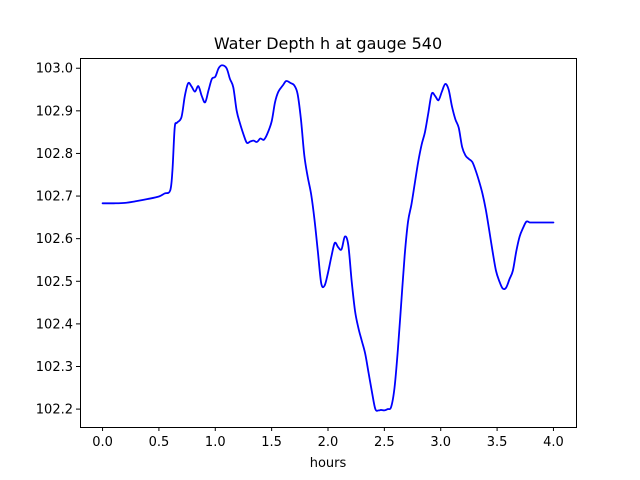  What do you see at coordinates (54, 154) in the screenshot?
I see `y-tick-label: 102.8` at bounding box center [54, 154].